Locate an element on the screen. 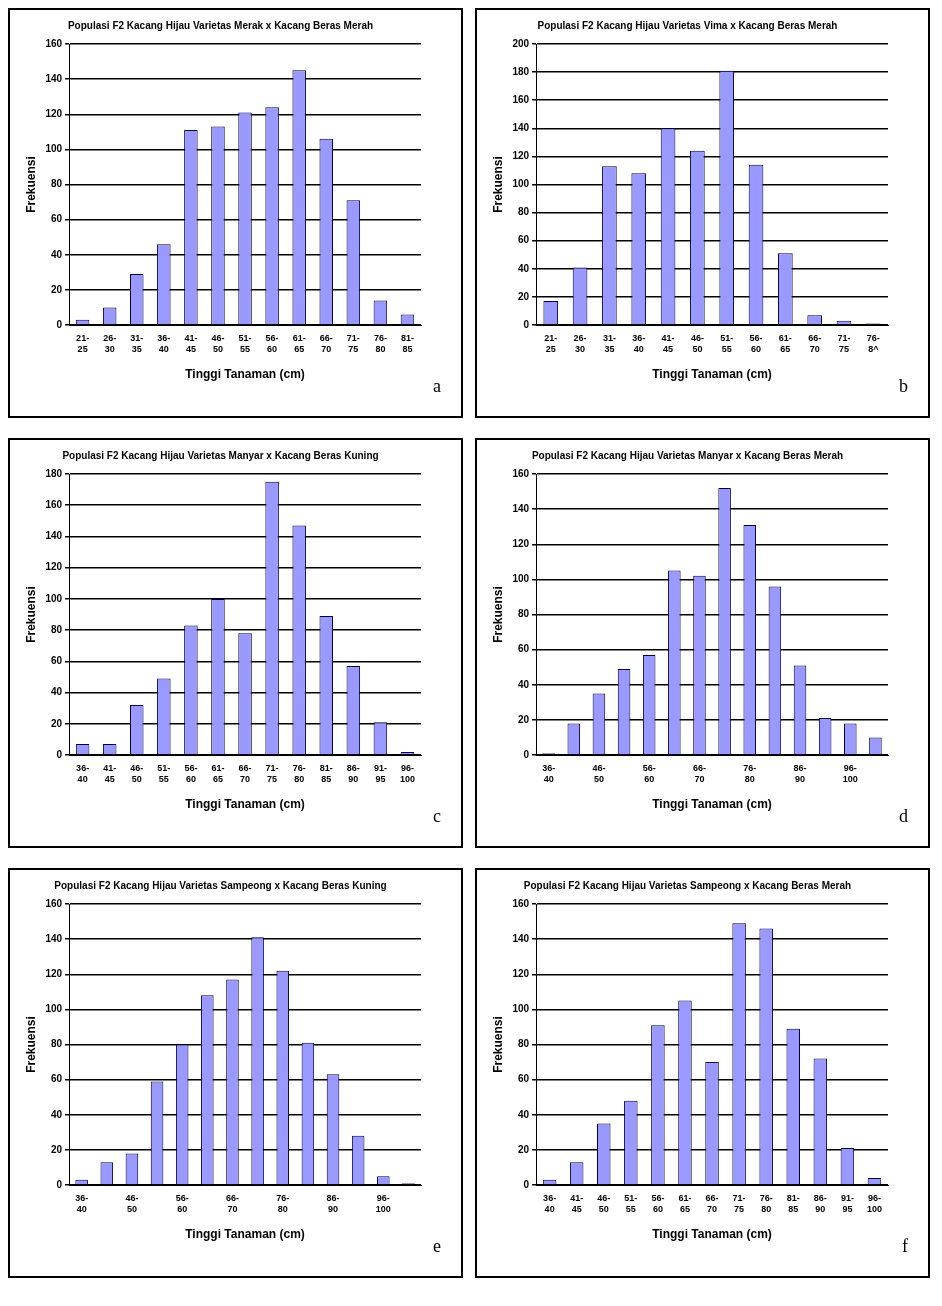 The height and width of the screenshot is (1306, 942). chart-title: Populasi F2 Kacang Hijau Varietas Merak x Kacang Beras Merah is located at coordinates (220, 25).